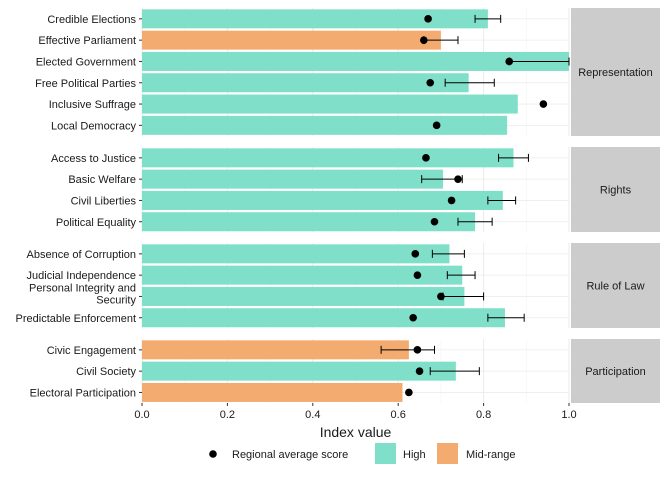  I want to click on x-tick-label: 1.0, so click(568, 415).